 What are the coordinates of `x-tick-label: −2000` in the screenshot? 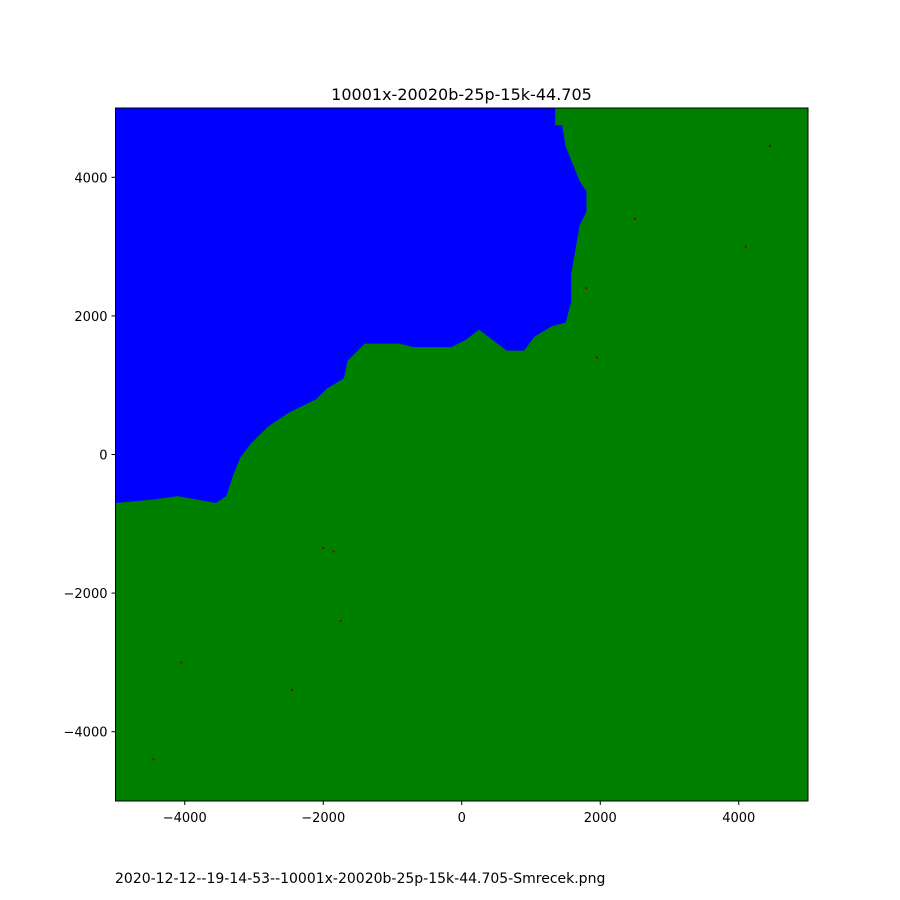 It's located at (323, 818).